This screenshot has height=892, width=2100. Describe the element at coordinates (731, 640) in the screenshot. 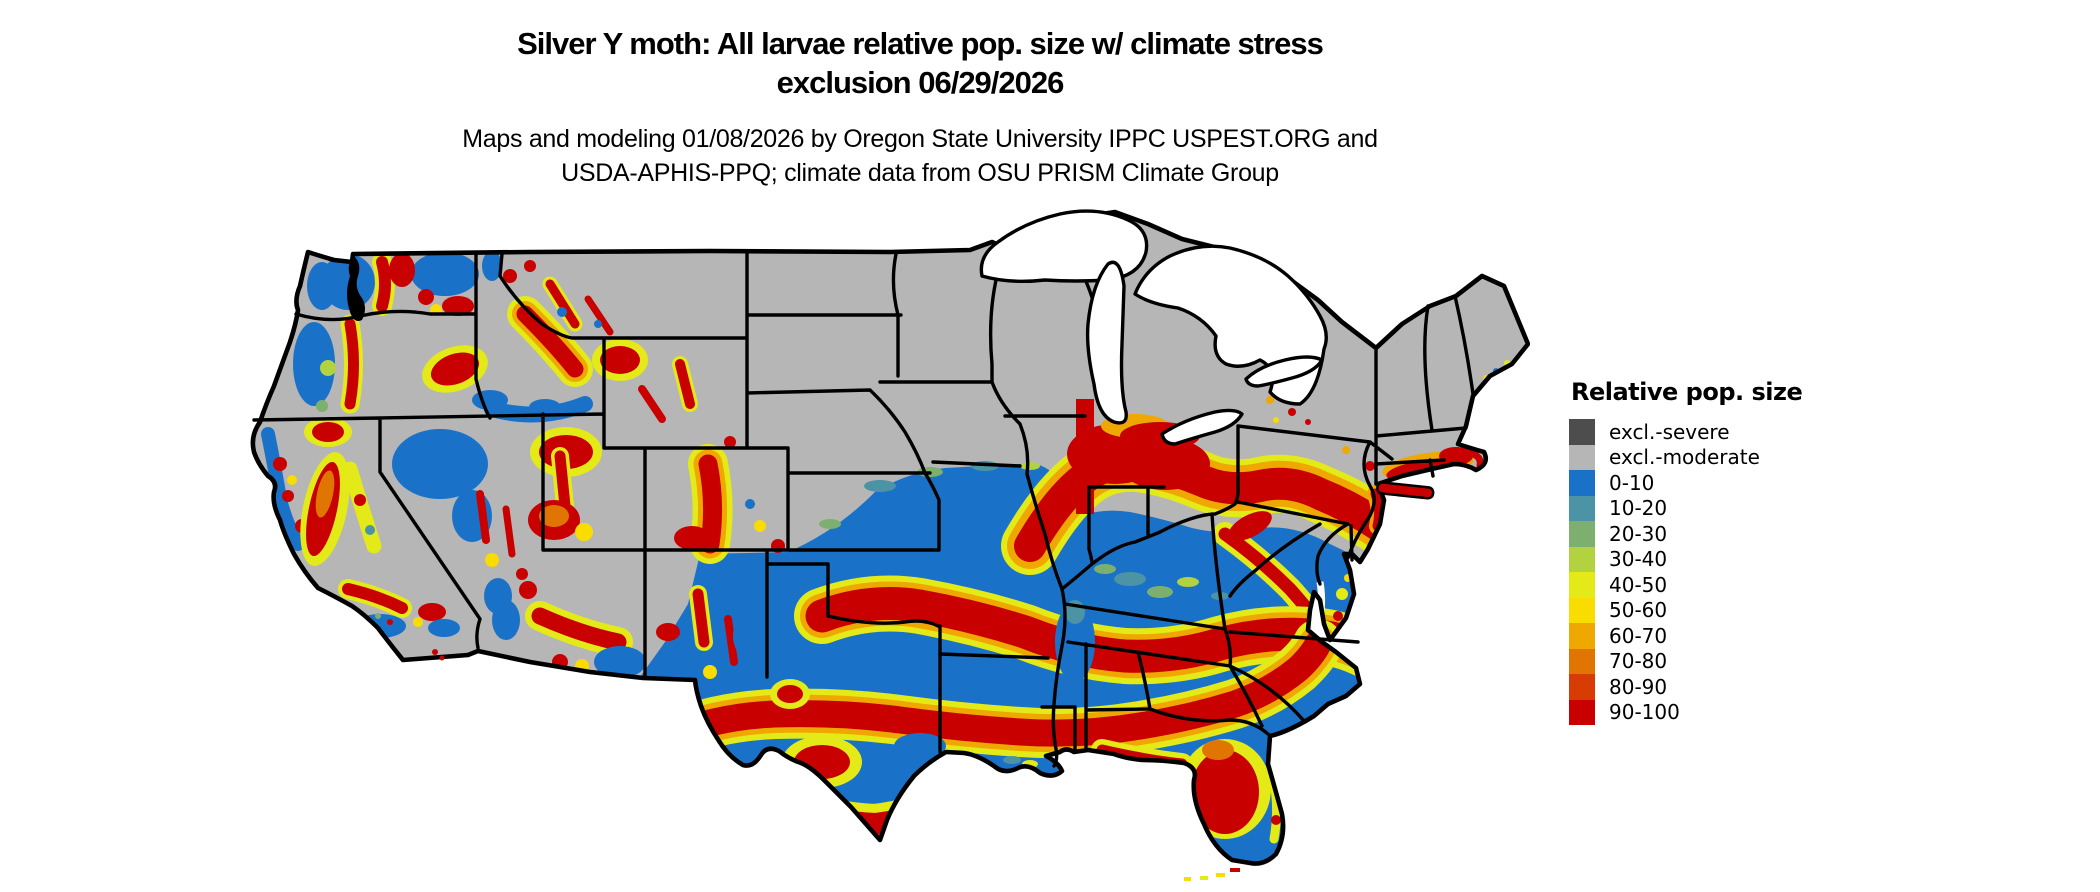

I see `nm-range-red2` at that location.